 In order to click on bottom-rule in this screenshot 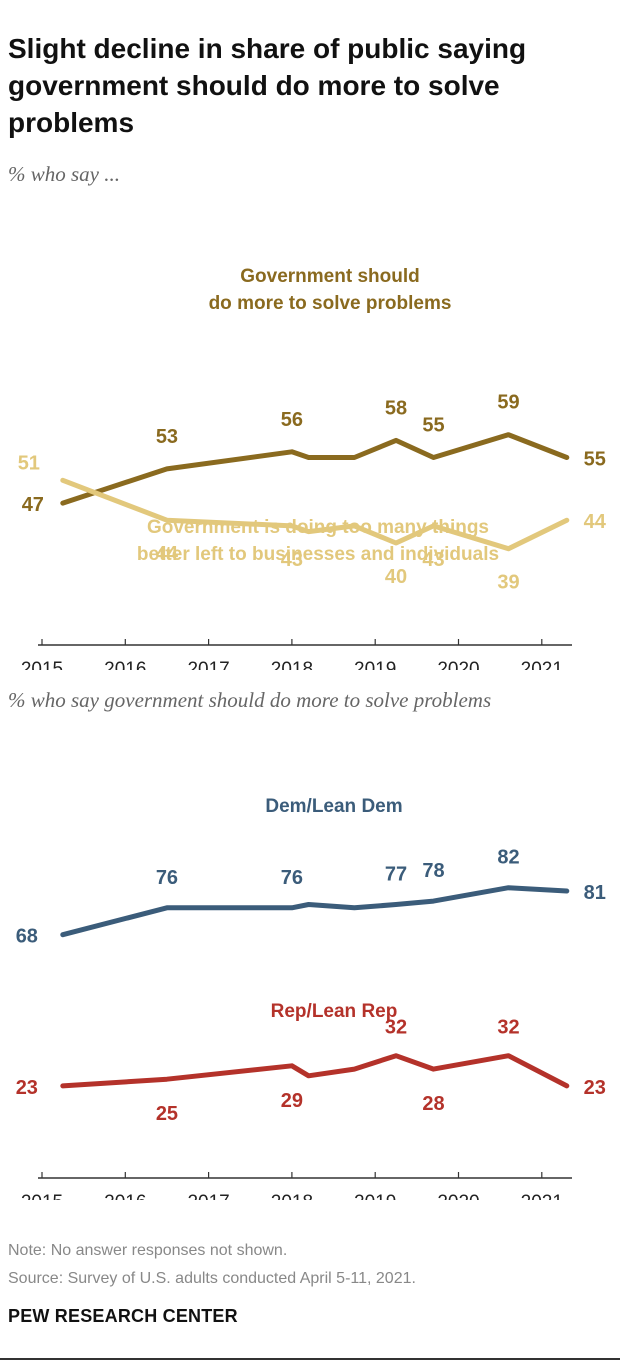, I will do `click(310, 1359)`.